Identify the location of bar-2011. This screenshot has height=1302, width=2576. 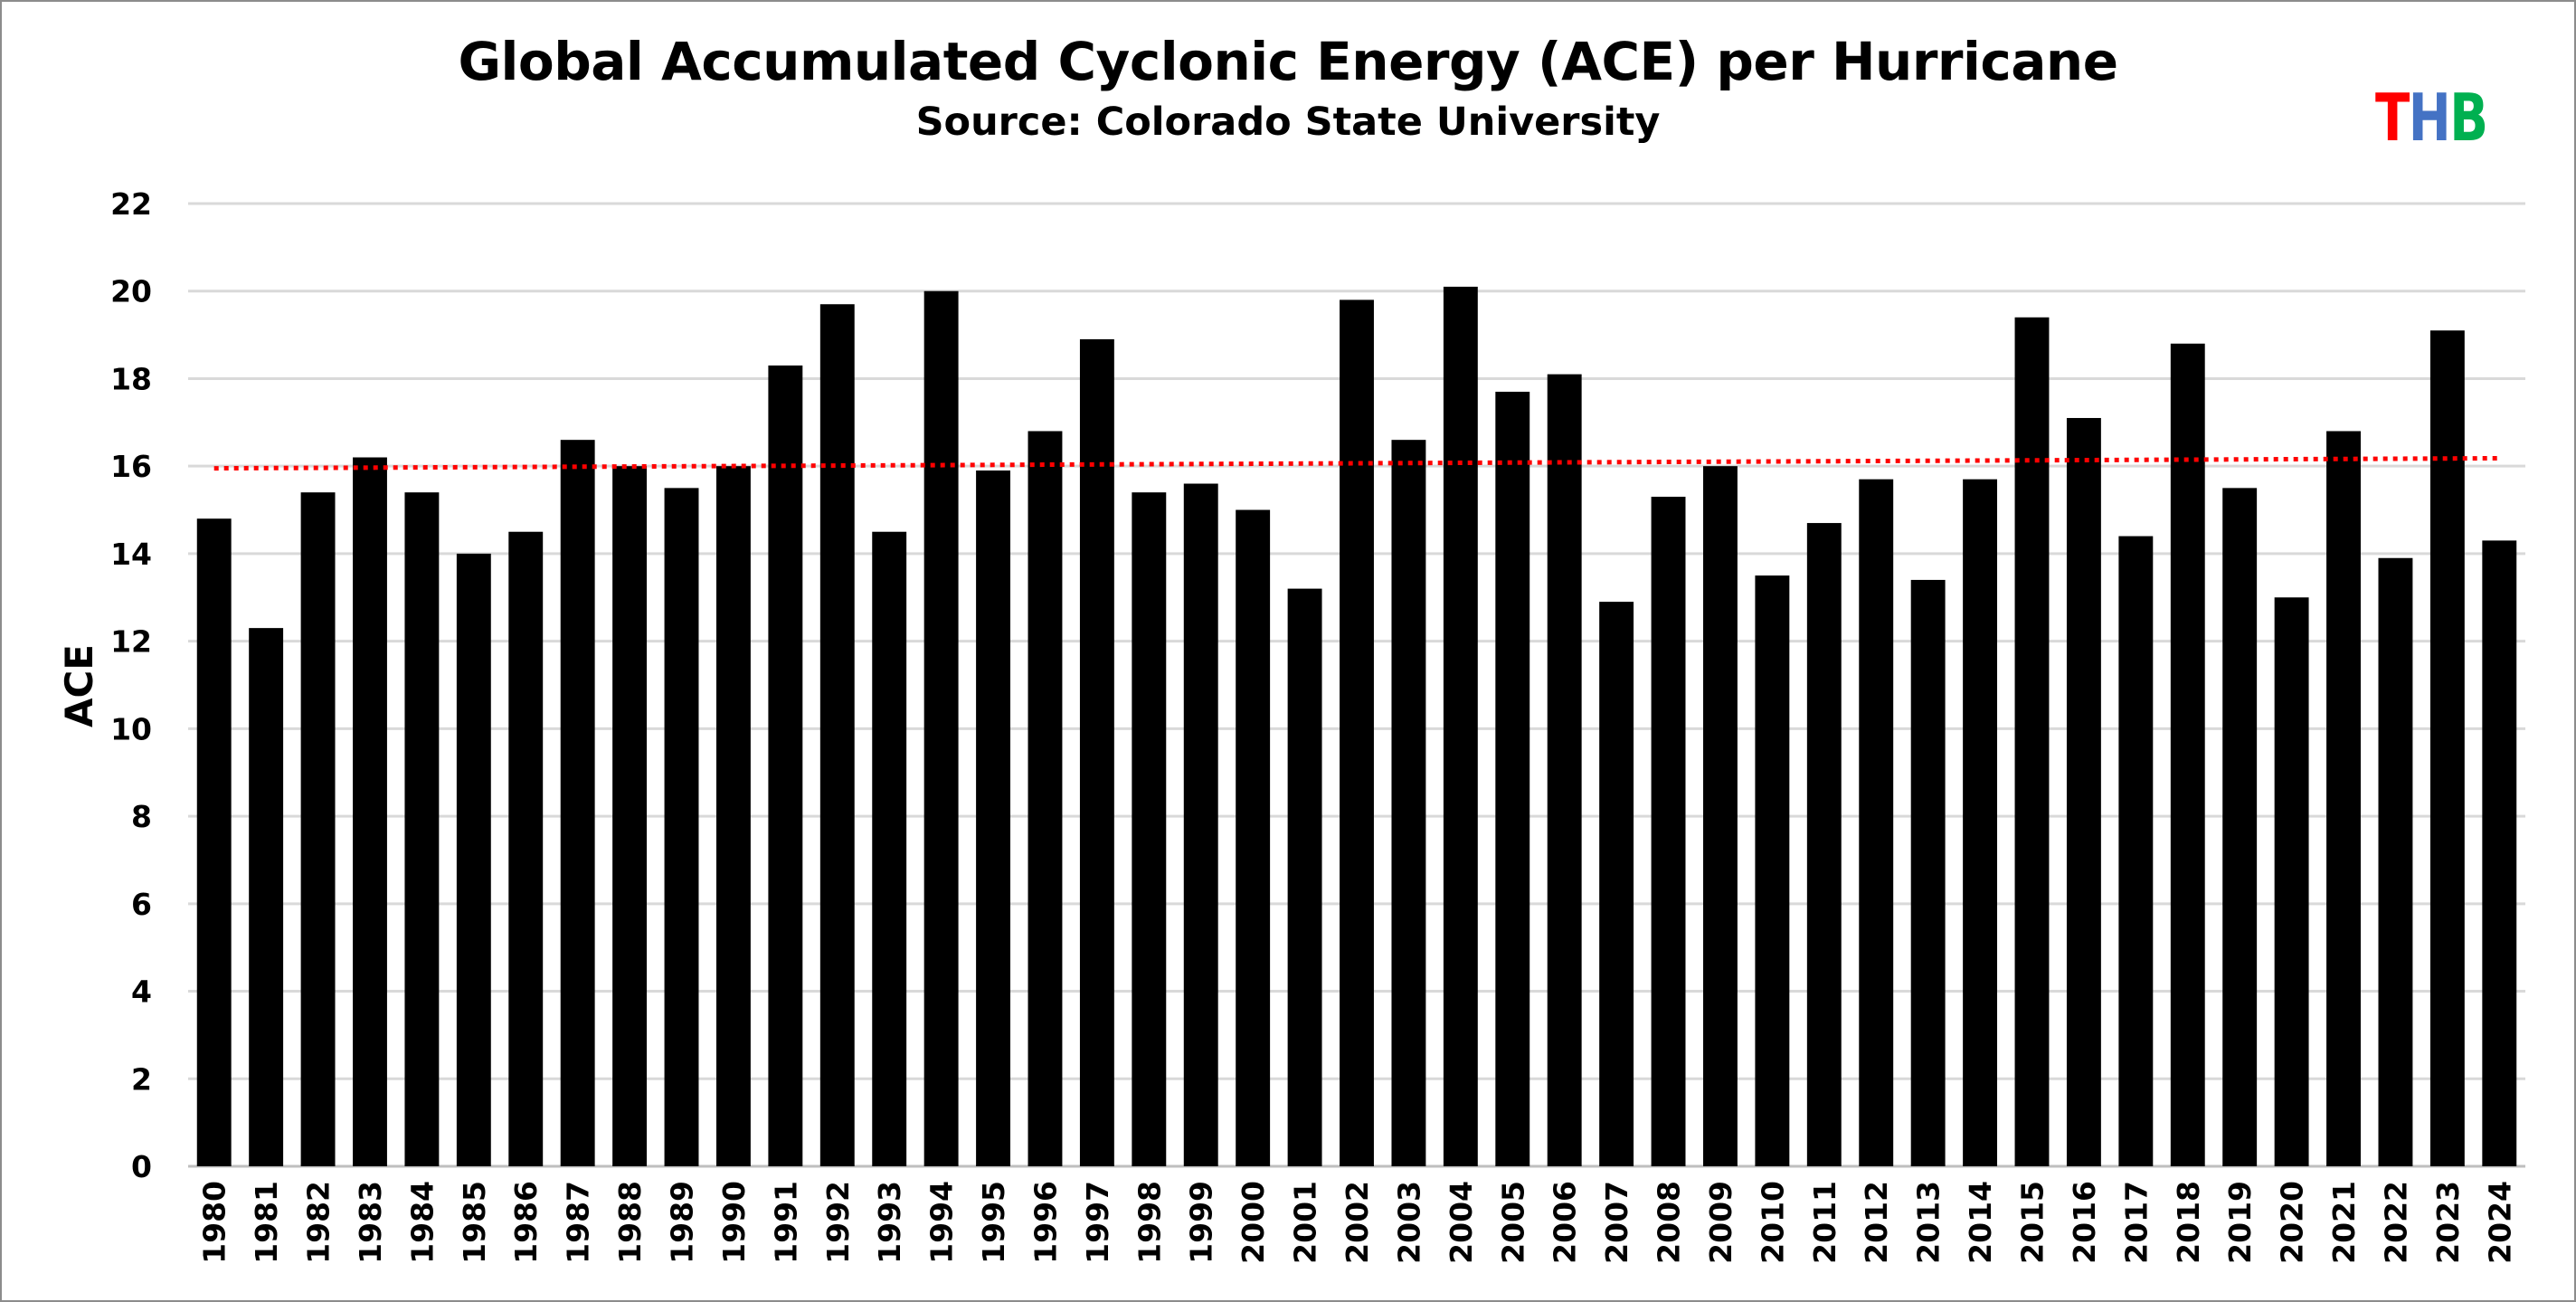
(1824, 844).